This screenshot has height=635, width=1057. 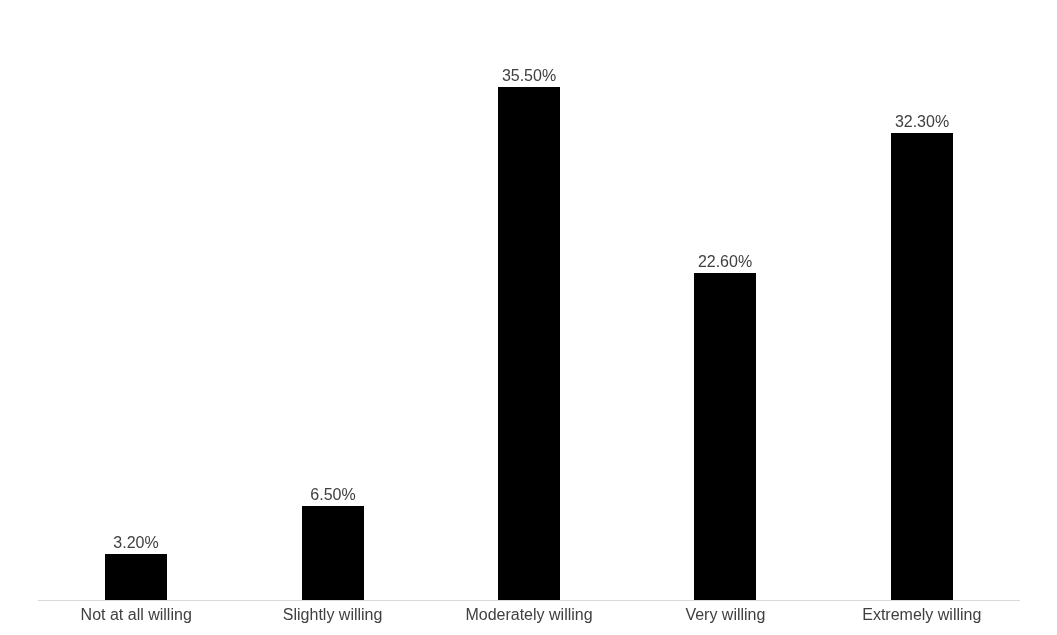 I want to click on x-tick-label: Very willing, so click(x=725, y=615).